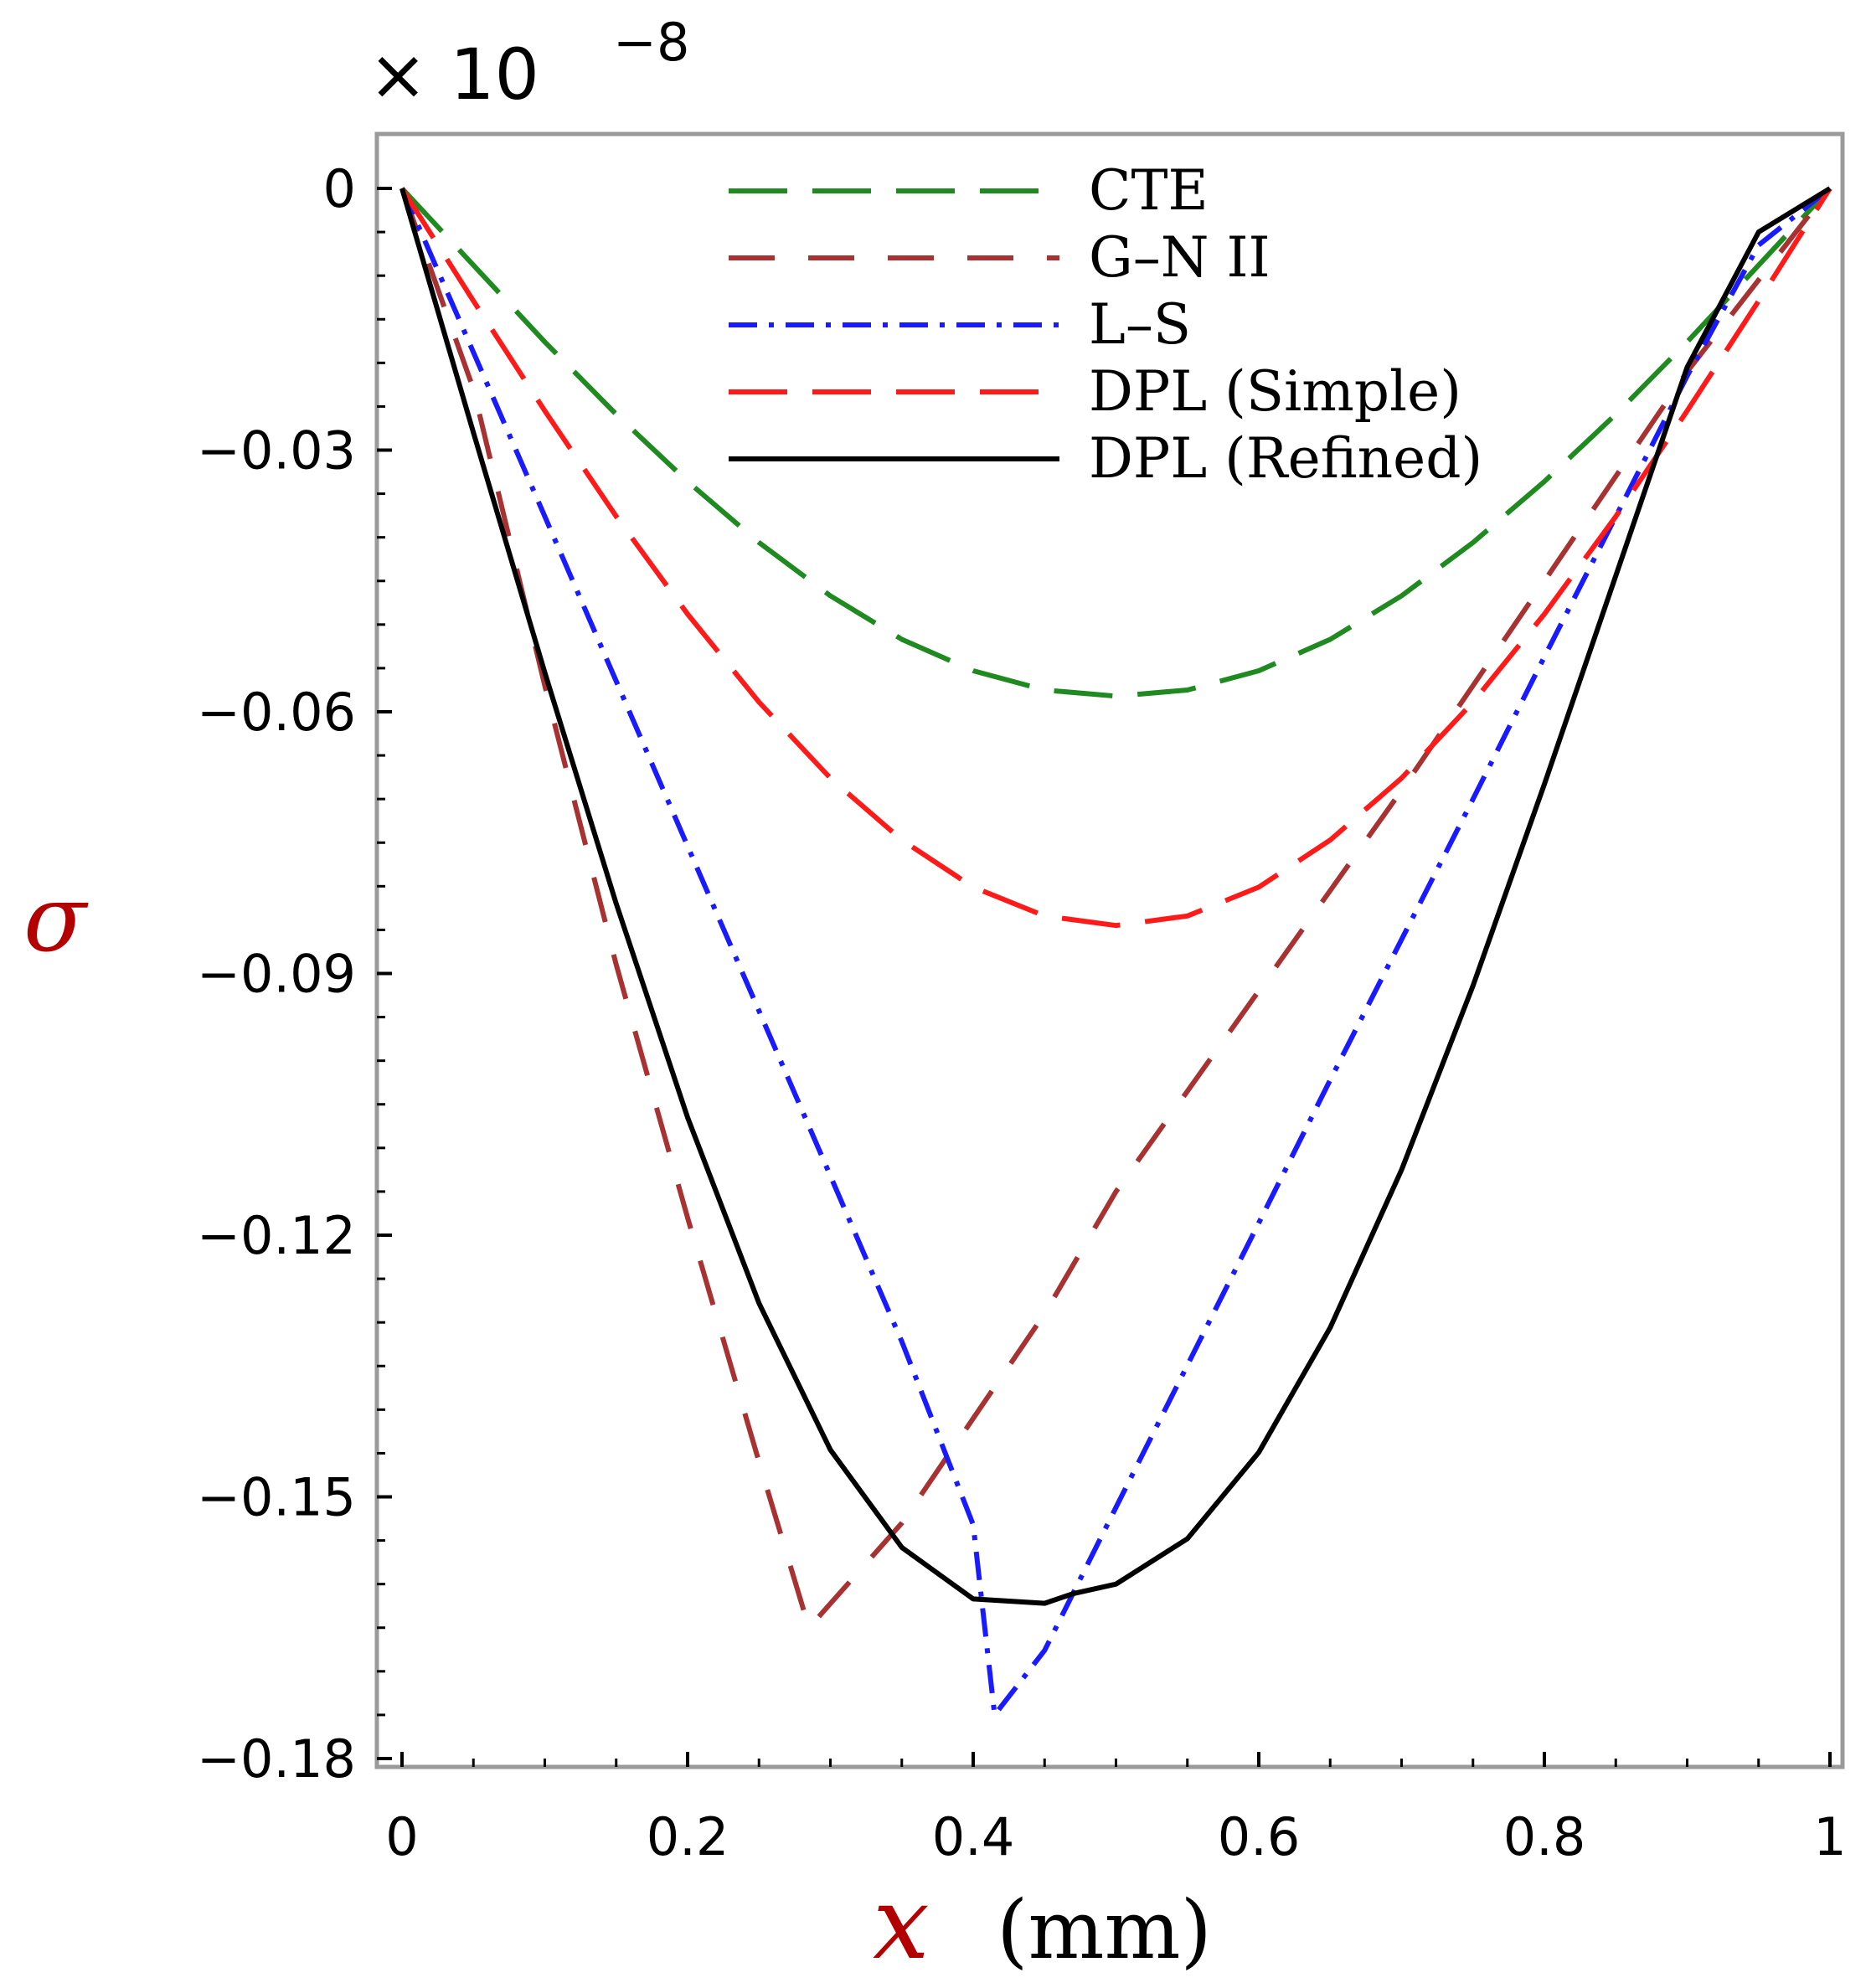 The width and height of the screenshot is (1871, 1988). What do you see at coordinates (339, 188) in the screenshot?
I see `y-tick-label: 0` at bounding box center [339, 188].